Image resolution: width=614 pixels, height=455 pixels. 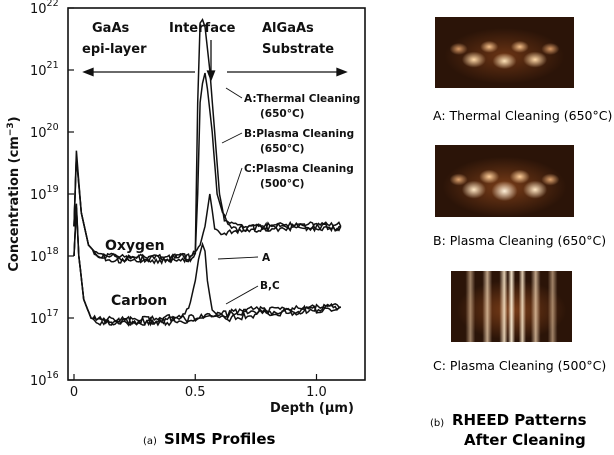 I want to click on panel-a-caption: (a) SIMS Profiles, so click(x=209, y=438).